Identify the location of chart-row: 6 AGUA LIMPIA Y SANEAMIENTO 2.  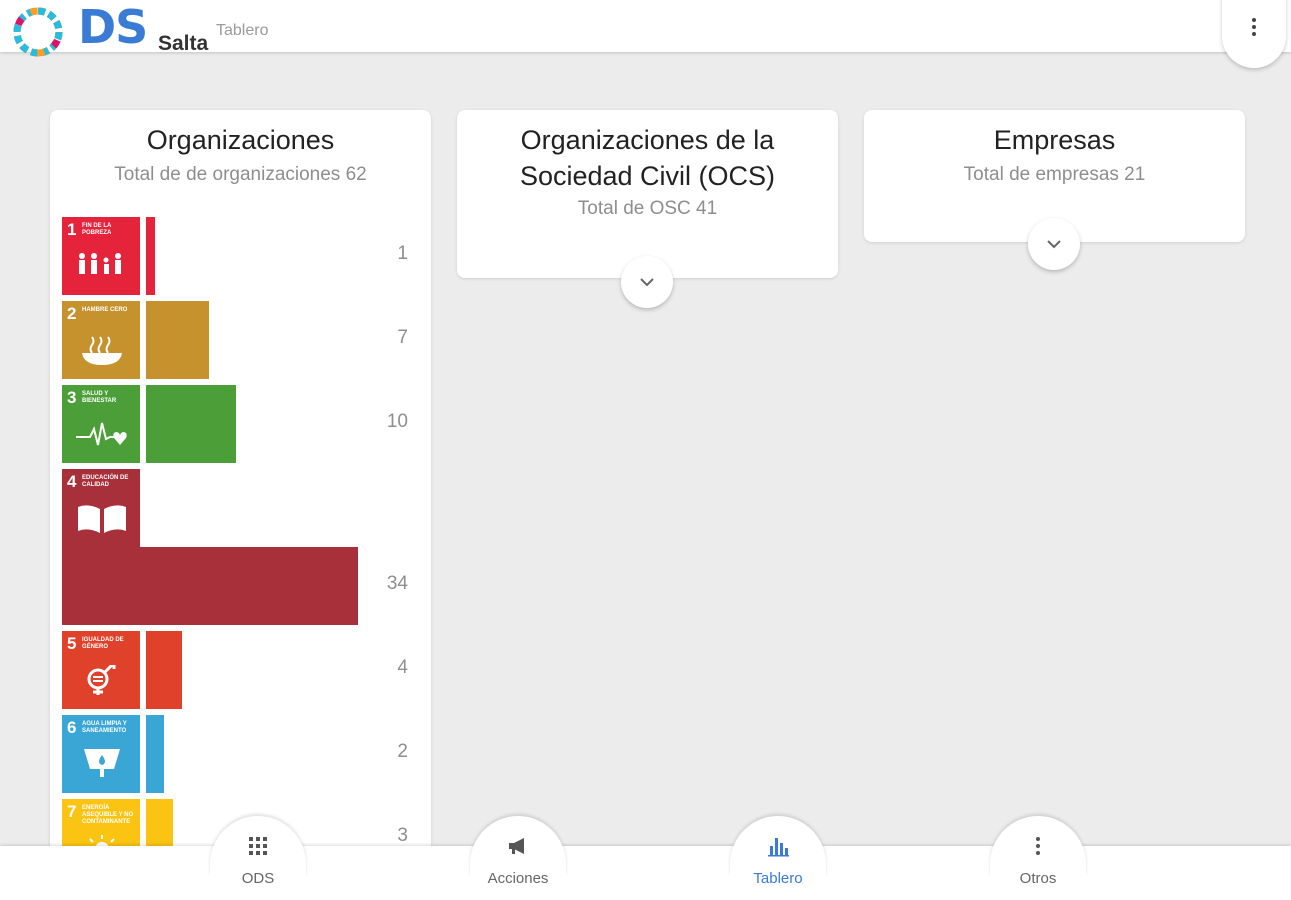
(242, 754).